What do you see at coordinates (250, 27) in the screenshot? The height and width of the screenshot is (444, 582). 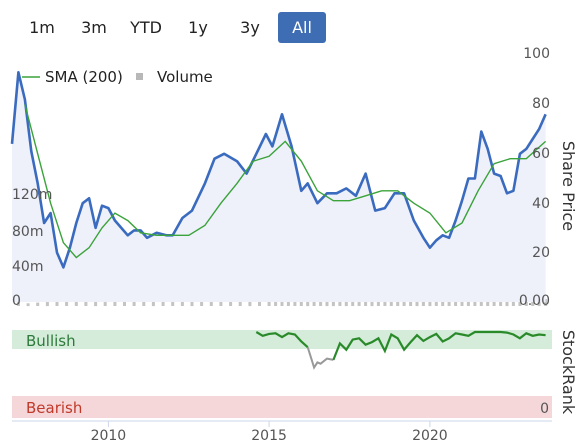 I see `range-3y-button: 3y` at bounding box center [250, 27].